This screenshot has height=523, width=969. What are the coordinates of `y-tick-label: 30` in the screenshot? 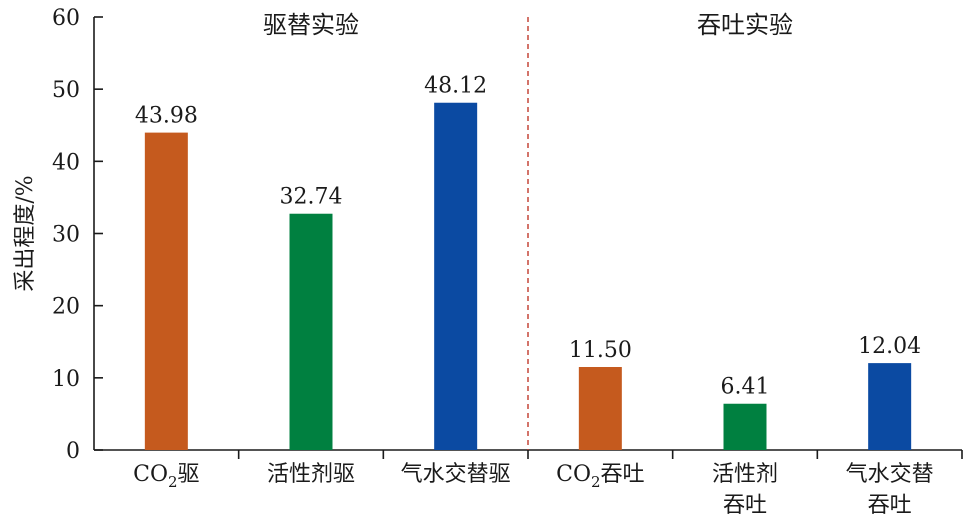 It's located at (66, 235).